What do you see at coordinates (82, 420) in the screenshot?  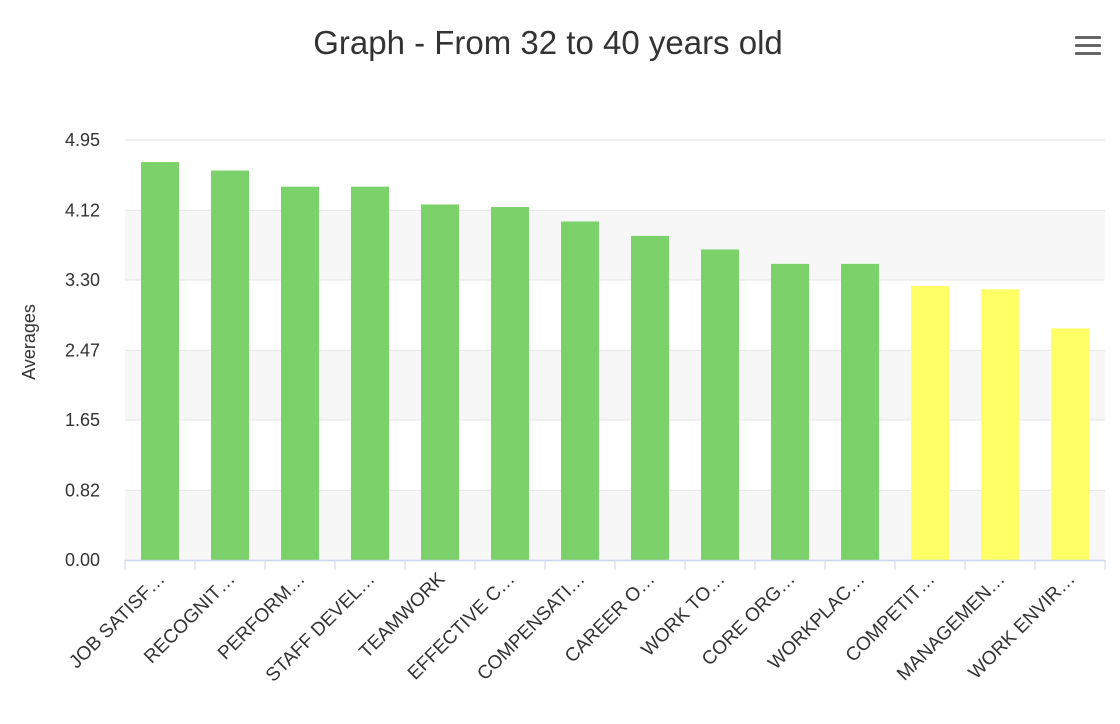 I see `y-tick-label: 1.65` at bounding box center [82, 420].